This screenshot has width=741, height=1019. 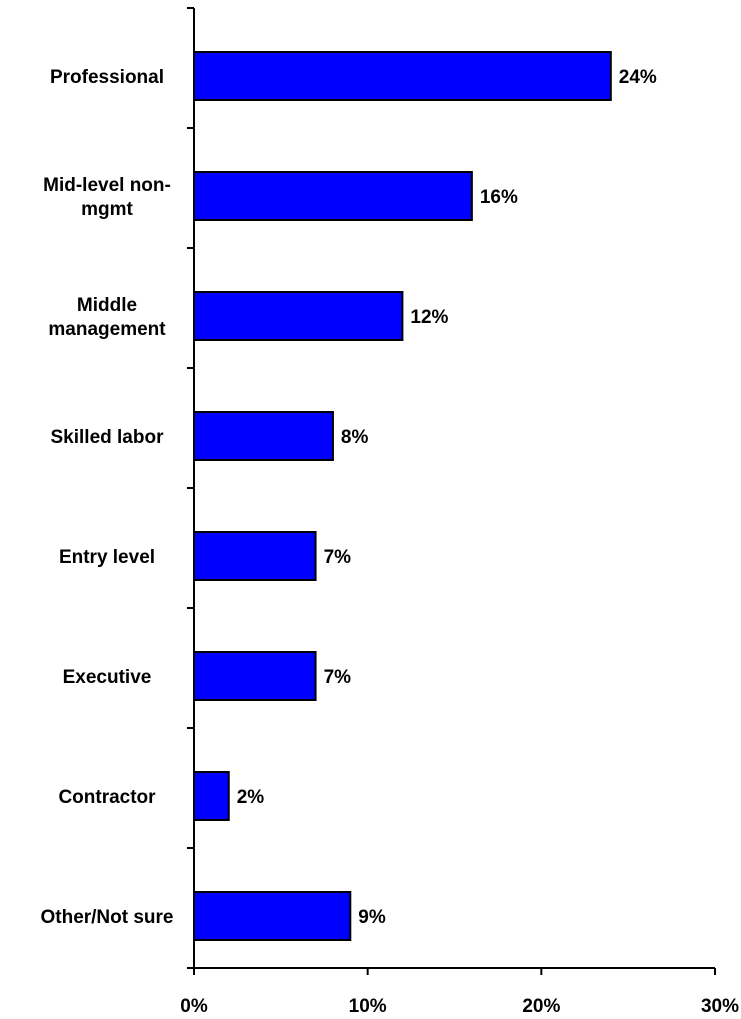 I want to click on value-label: 8%, so click(x=355, y=437).